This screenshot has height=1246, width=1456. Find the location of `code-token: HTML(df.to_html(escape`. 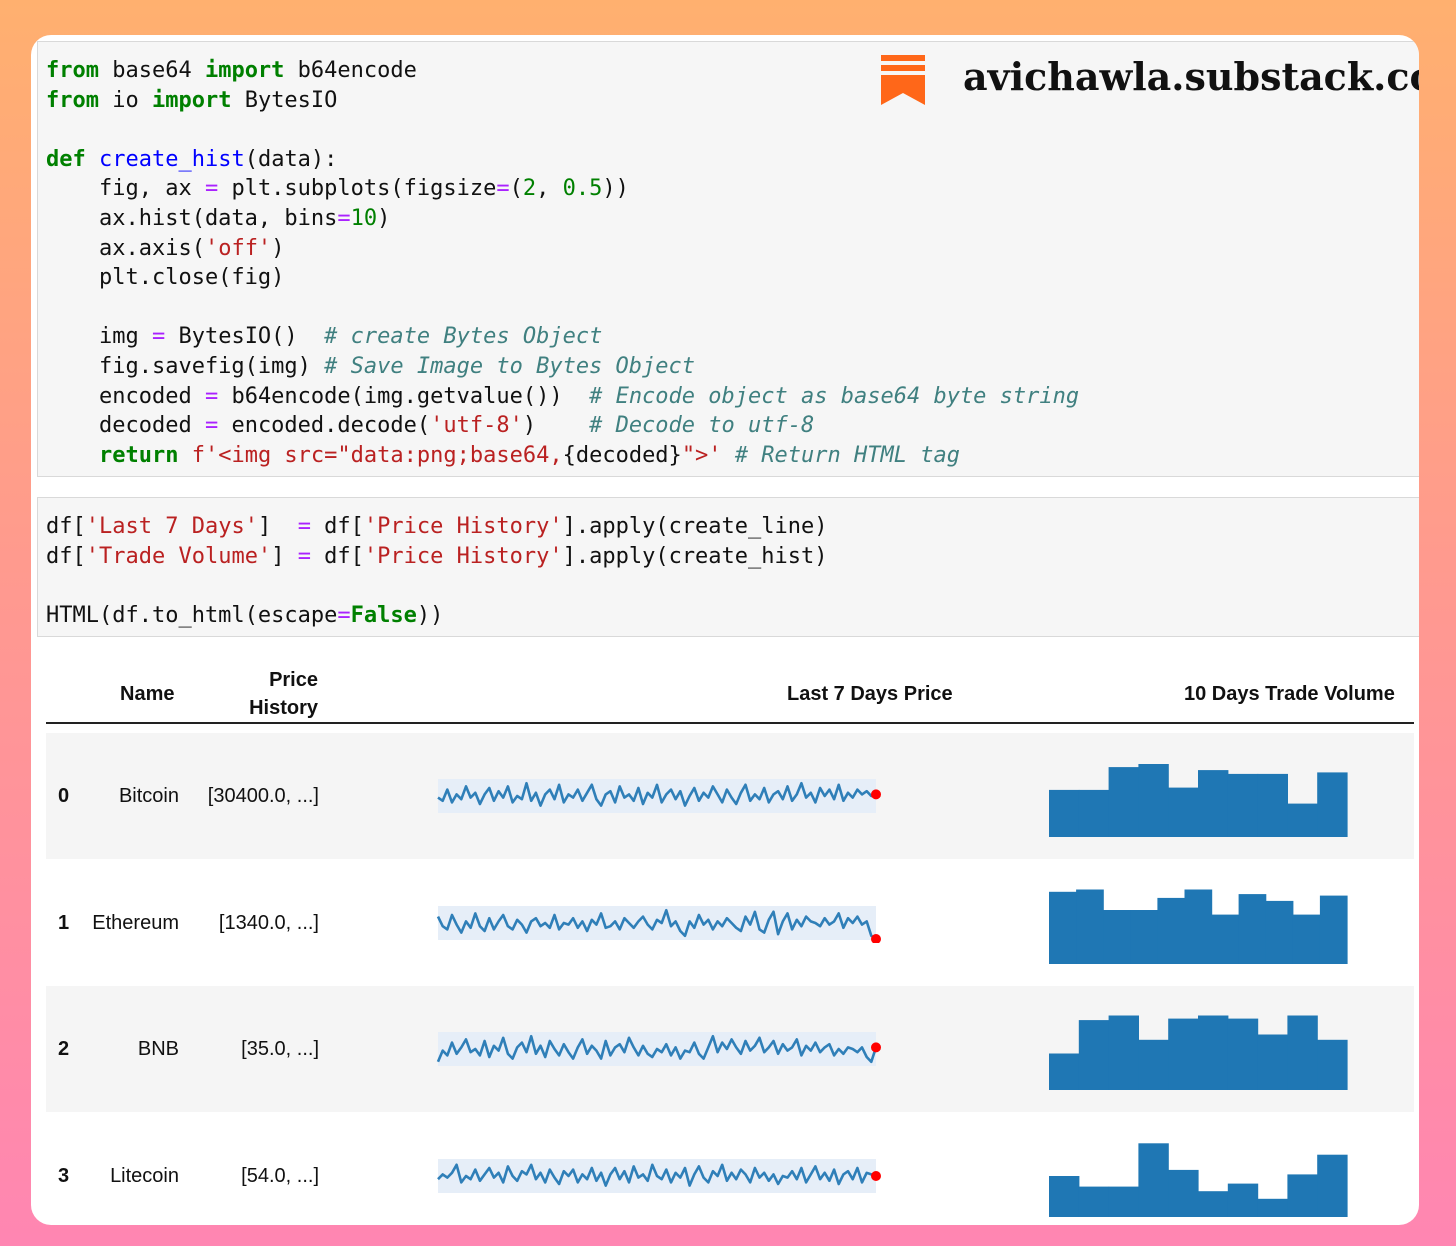

code-token: HTML(df.to_html(escape is located at coordinates (192, 615).